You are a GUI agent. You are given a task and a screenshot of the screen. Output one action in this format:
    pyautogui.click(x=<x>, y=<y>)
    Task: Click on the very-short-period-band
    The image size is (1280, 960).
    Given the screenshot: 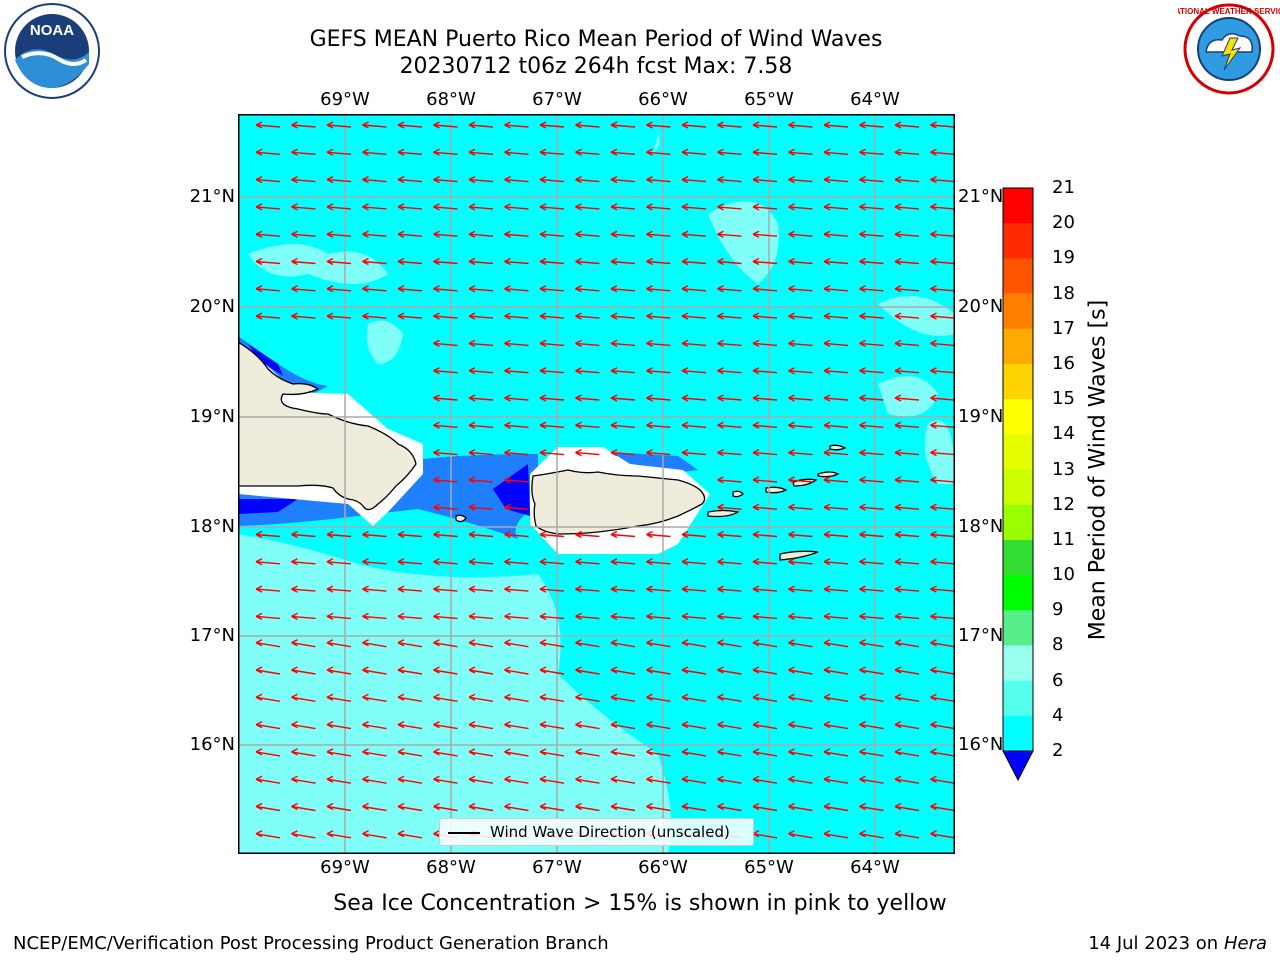 What is the action you would take?
    pyautogui.click(x=384, y=430)
    